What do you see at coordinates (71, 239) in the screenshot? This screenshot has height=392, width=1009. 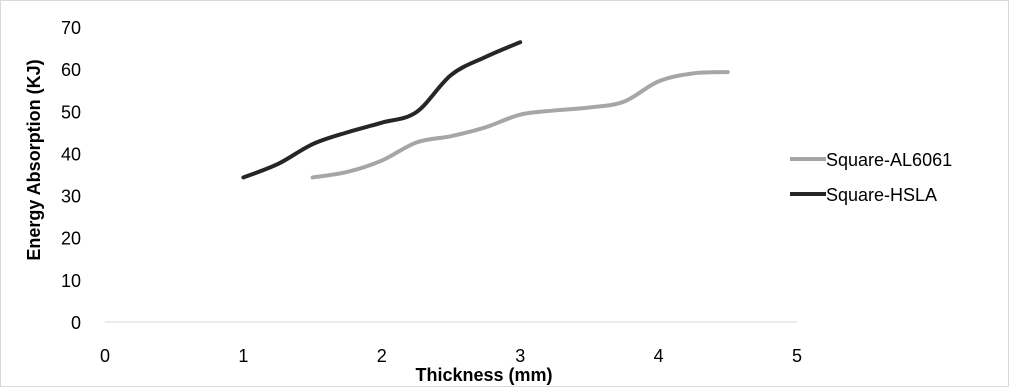 I see `y-tick-label: 20` at bounding box center [71, 239].